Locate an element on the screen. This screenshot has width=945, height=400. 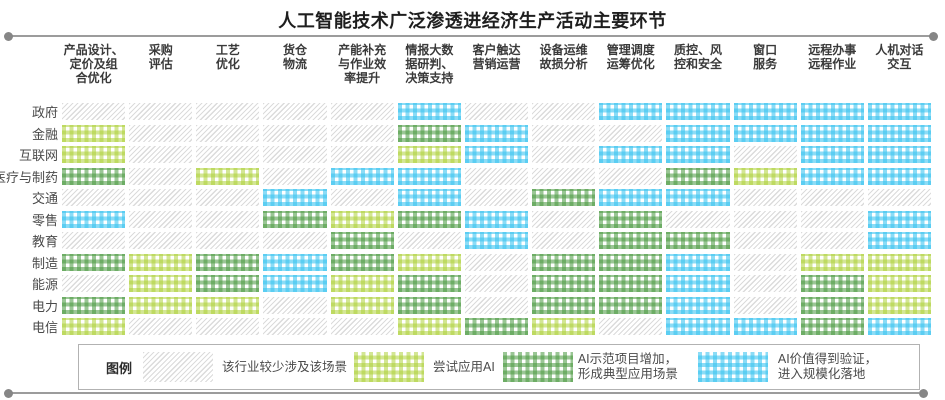
column-header: 产品设计、 定价及组 合优化 is located at coordinates (93, 64).